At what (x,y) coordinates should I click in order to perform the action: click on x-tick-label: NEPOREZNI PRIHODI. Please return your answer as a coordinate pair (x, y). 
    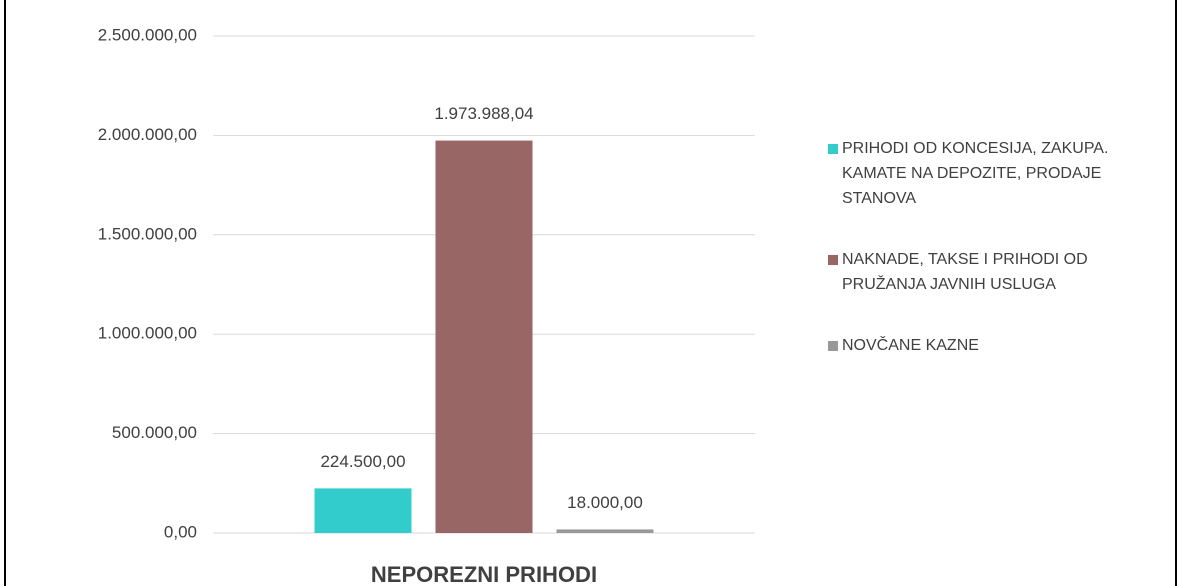
    Looking at the image, I should click on (484, 574).